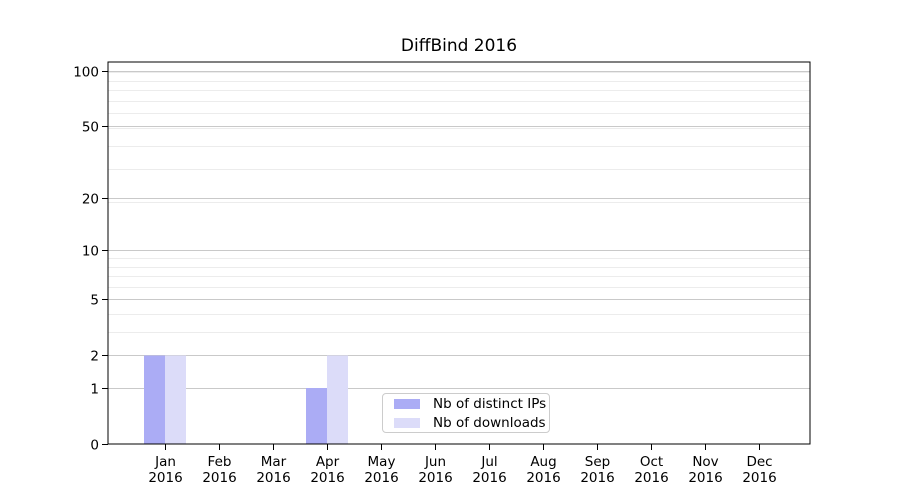 This screenshot has height=500, width=900. Describe the element at coordinates (651, 462) in the screenshot. I see `x-tick-label-month: Oct` at that location.